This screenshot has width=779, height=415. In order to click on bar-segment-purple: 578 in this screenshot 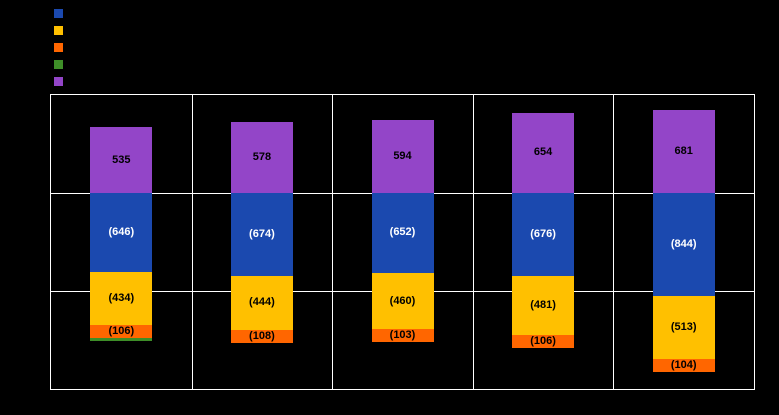, I will do `click(261, 157)`.